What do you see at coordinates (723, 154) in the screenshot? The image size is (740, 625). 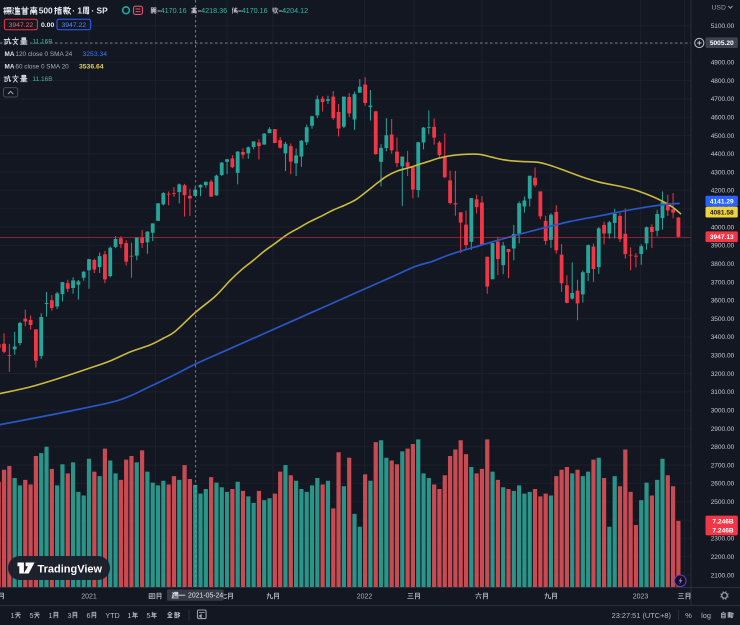 I see `svg-text: 4400.00` at bounding box center [723, 154].